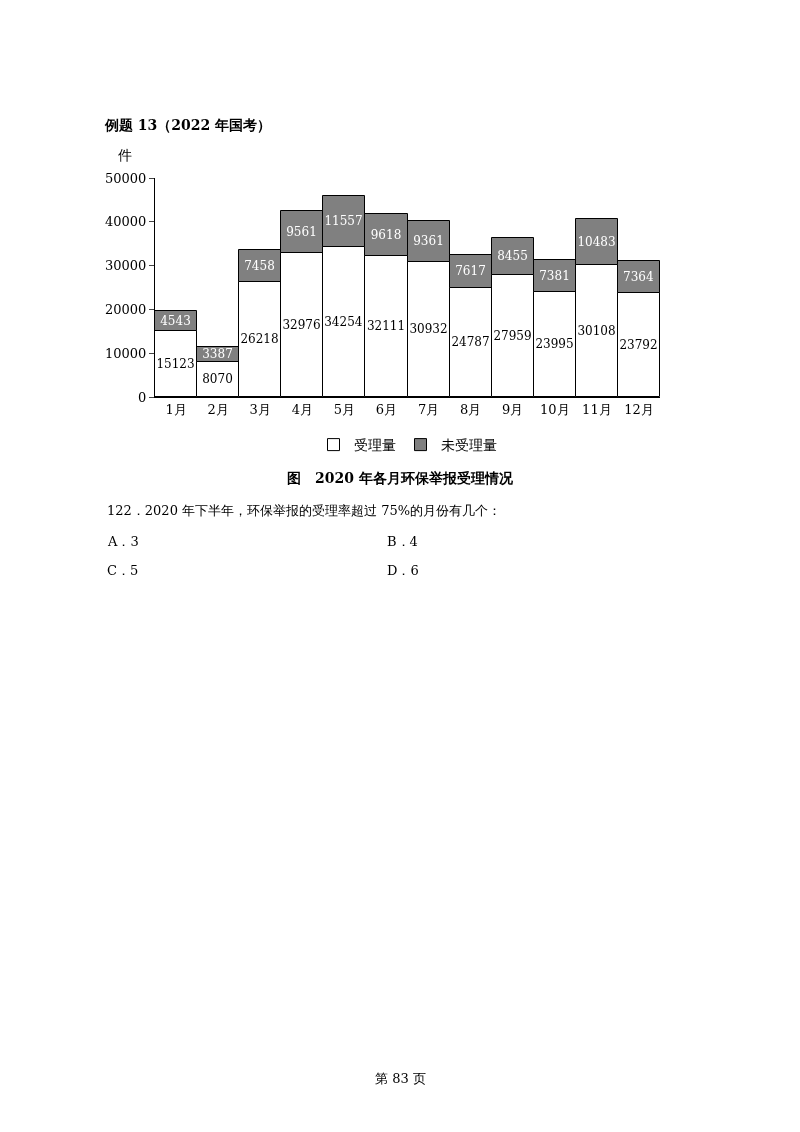 The image size is (800, 1132). What do you see at coordinates (386, 326) in the screenshot?
I see `data-label: 32111` at bounding box center [386, 326].